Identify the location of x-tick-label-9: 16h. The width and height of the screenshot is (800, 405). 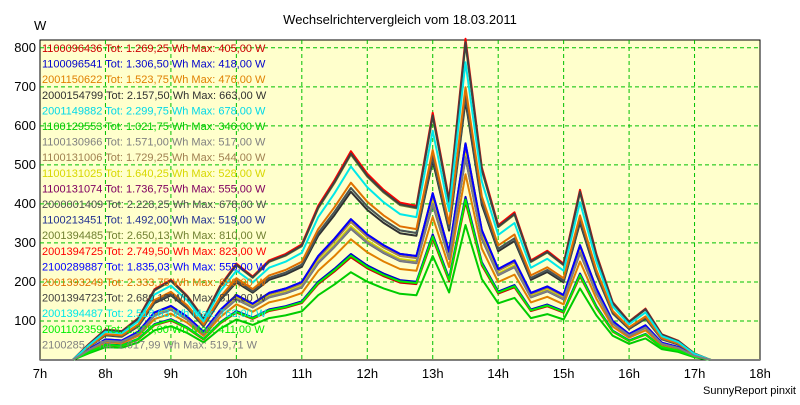
(629, 373).